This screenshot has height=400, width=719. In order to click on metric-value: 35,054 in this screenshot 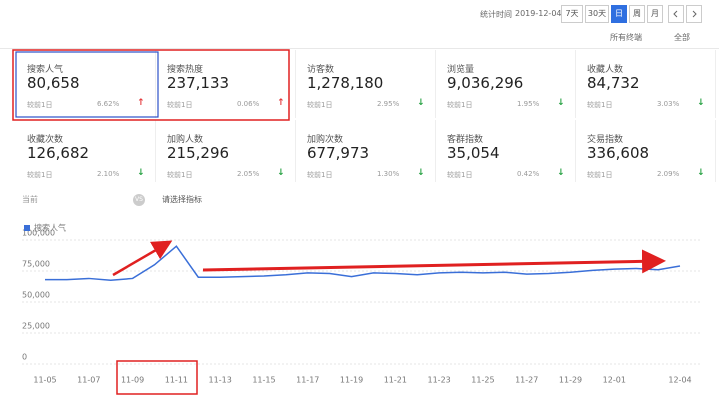, I will do `click(473, 153)`.